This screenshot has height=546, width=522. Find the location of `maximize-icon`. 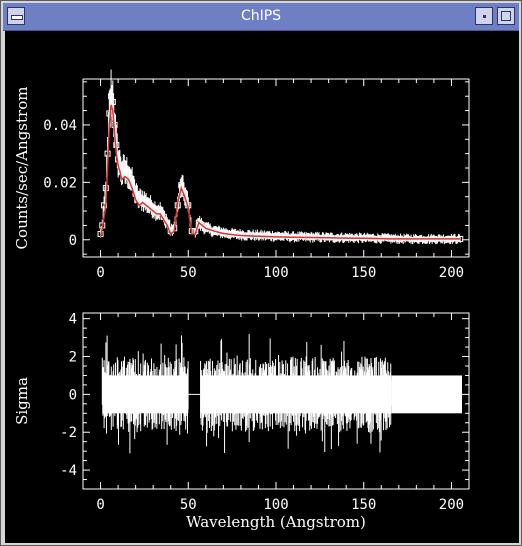

maximize-icon is located at coordinates (506, 16).